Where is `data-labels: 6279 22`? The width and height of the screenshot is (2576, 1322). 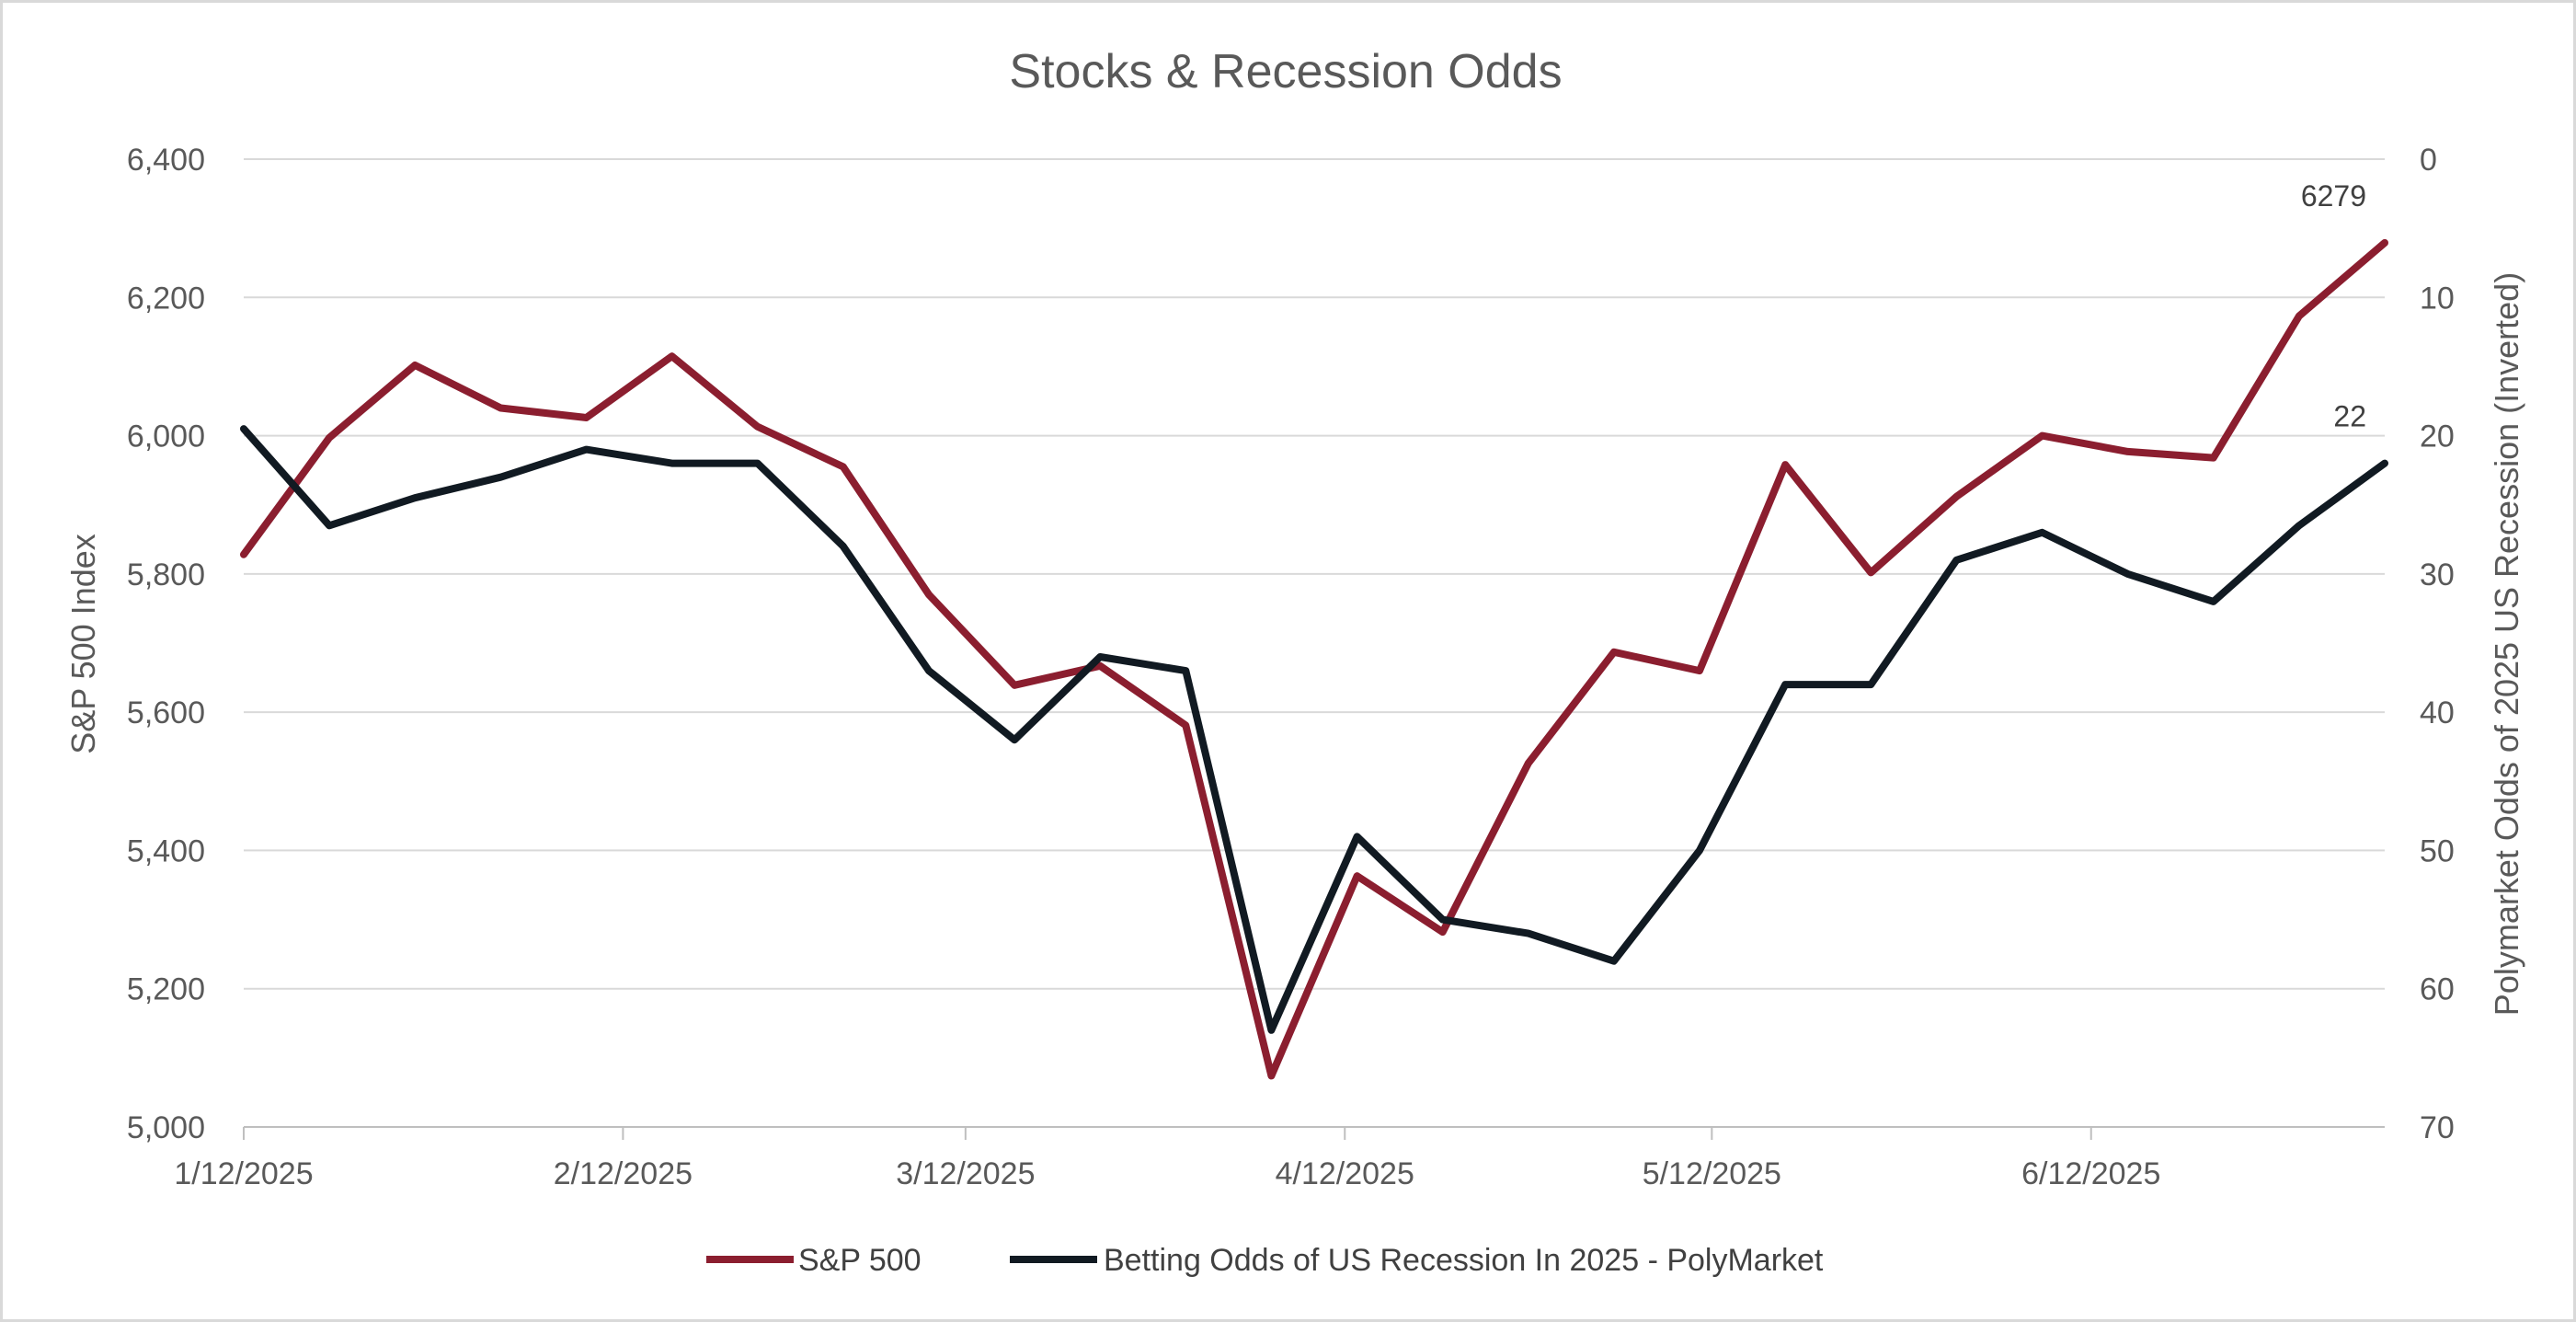 data-labels: 6279 22 is located at coordinates (2333, 306).